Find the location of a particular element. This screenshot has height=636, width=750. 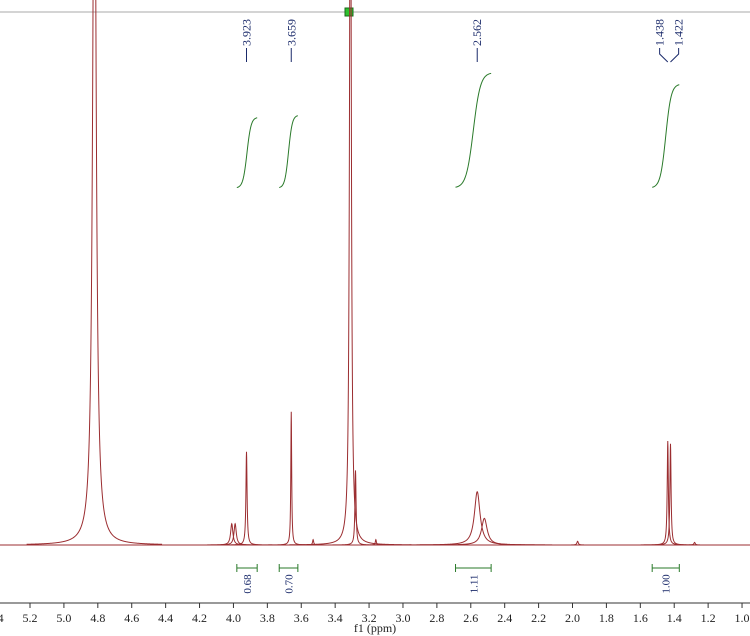

x-tick-label: 1.6 is located at coordinates (640, 618).